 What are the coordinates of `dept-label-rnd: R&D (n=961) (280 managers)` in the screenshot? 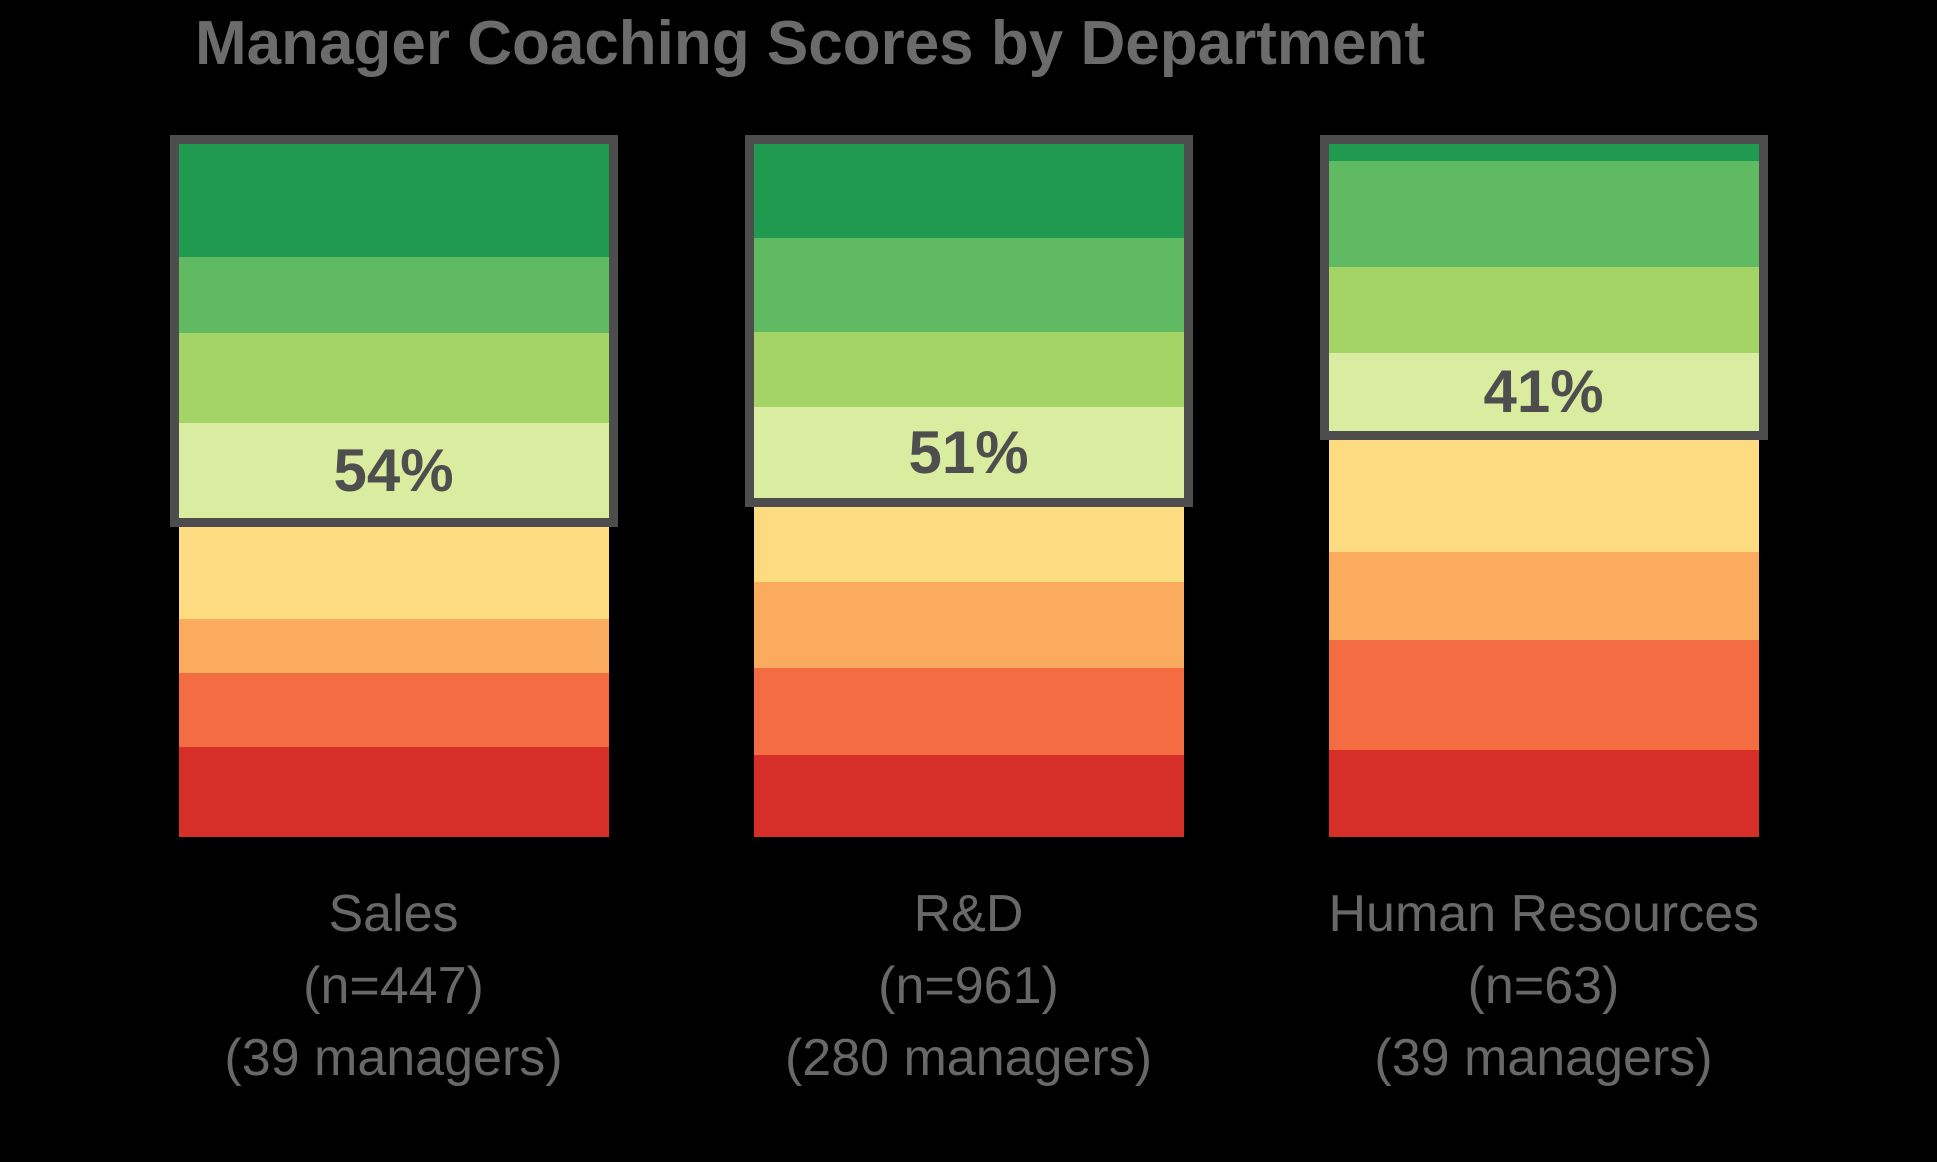 It's located at (969, 986).